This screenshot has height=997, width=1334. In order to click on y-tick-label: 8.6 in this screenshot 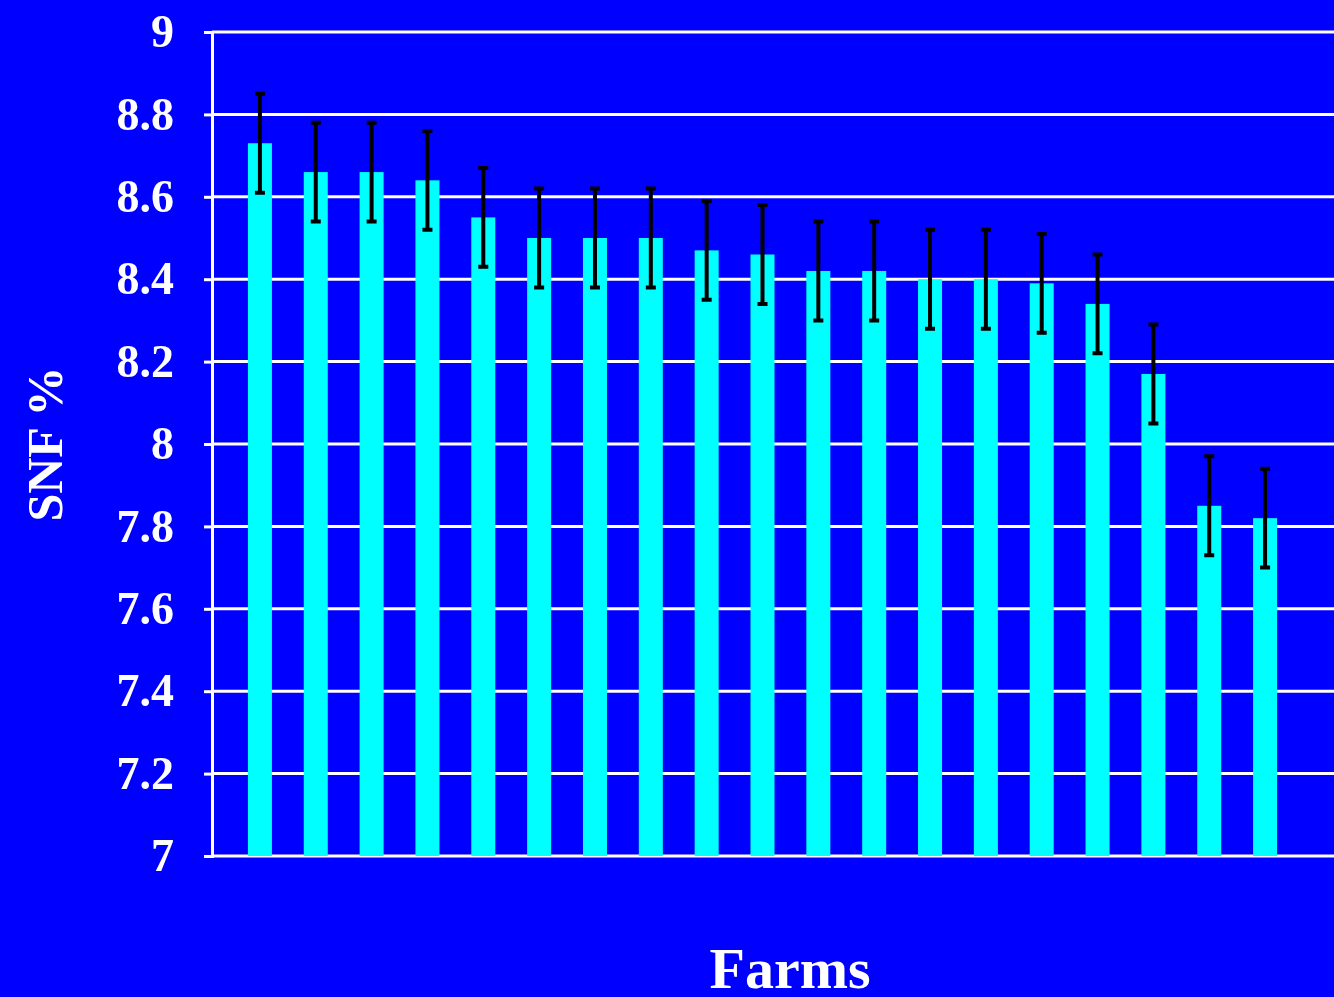, I will do `click(145, 197)`.